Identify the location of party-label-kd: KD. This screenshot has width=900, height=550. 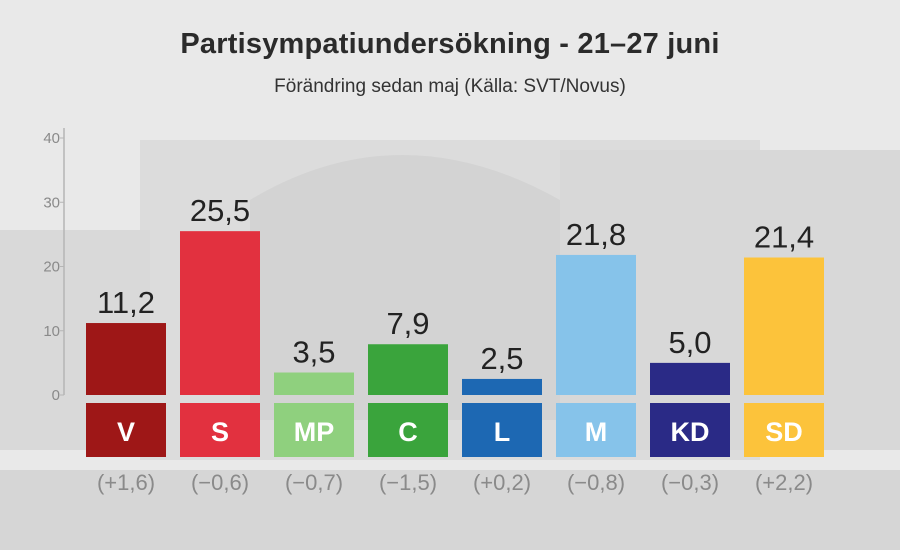
(690, 432).